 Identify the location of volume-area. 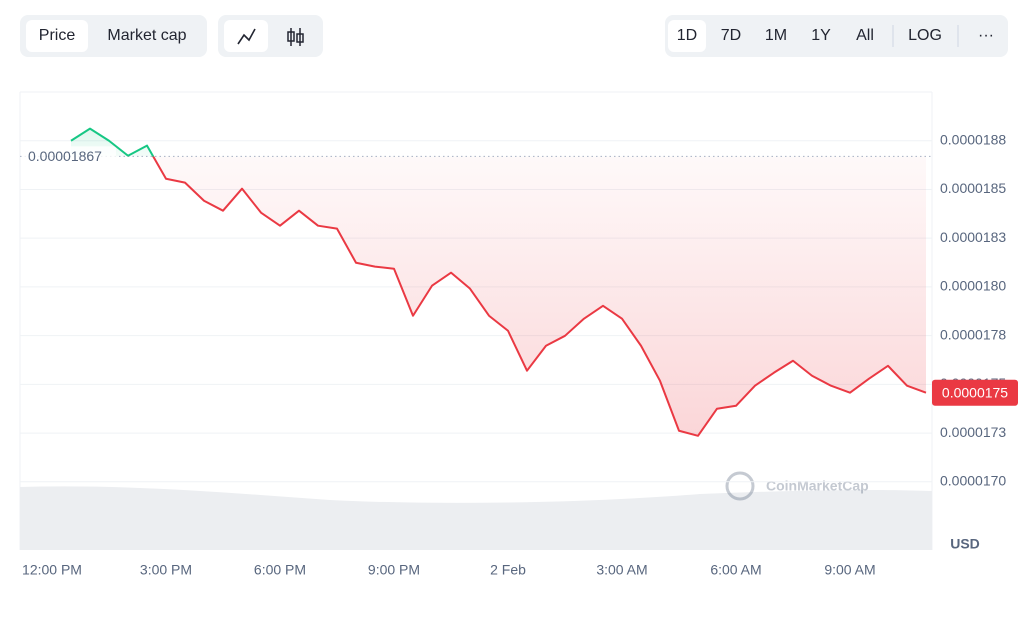
(476, 518).